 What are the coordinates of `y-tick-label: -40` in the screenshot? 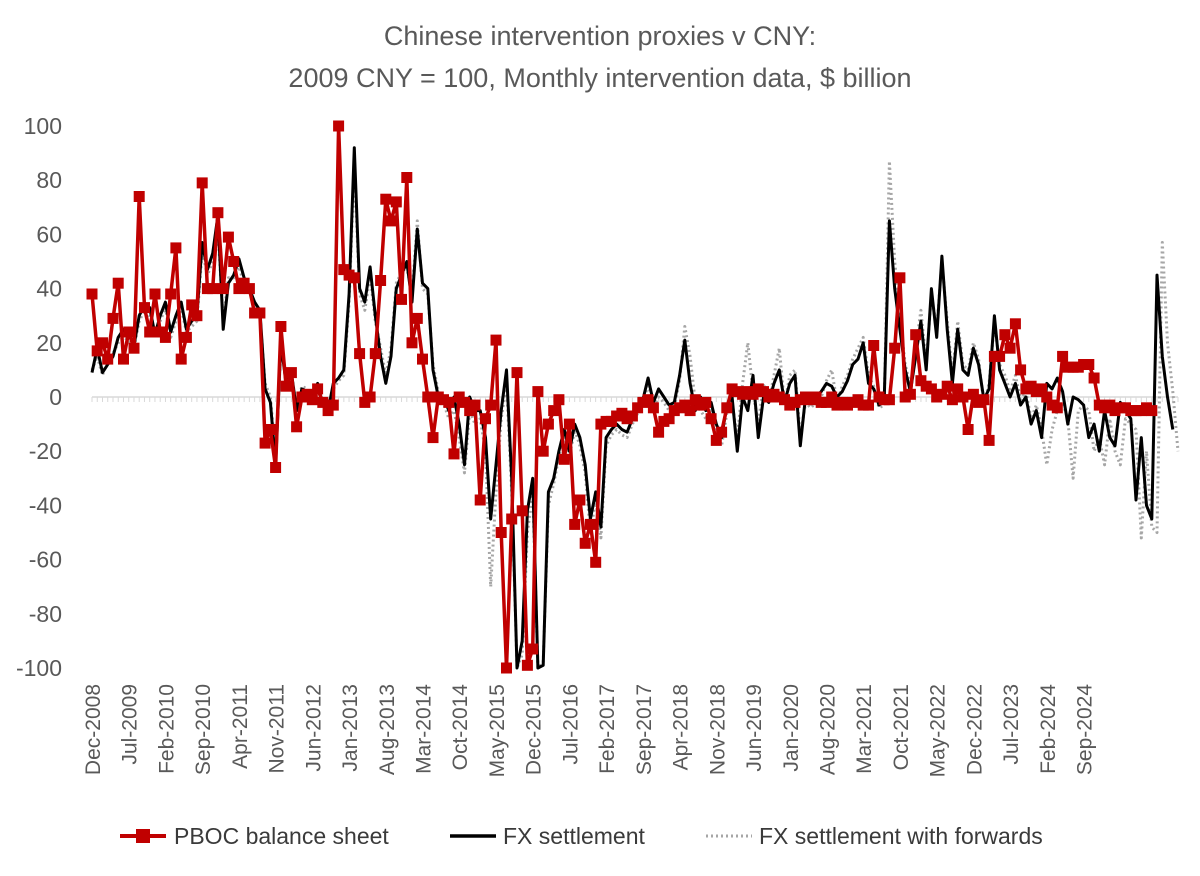 It's located at (45, 505).